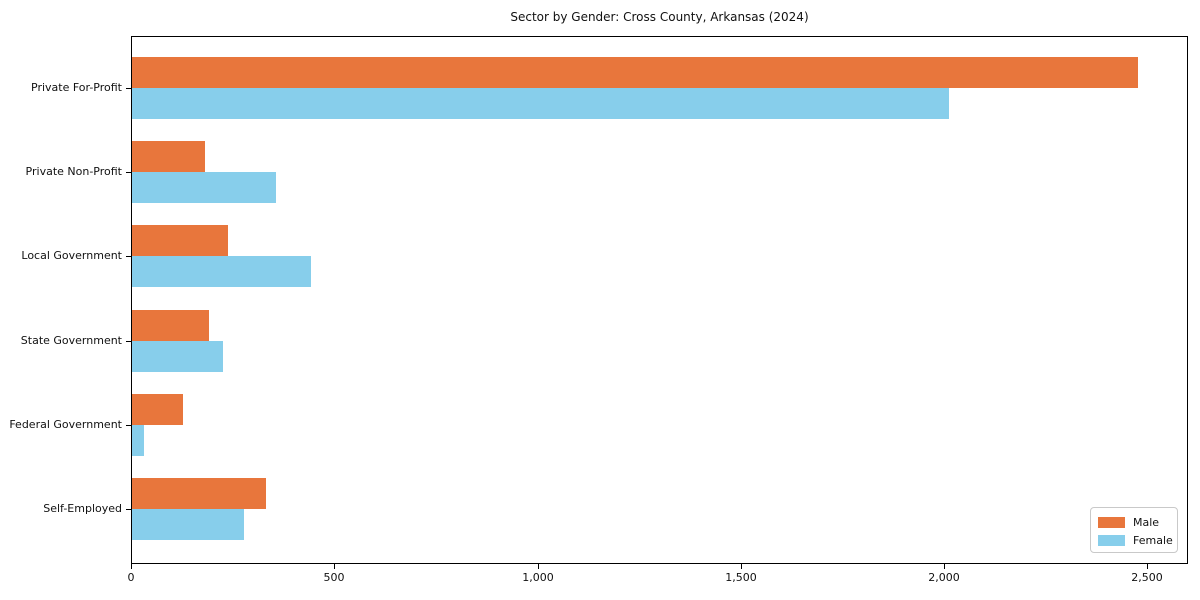 Image resolution: width=1200 pixels, height=600 pixels. I want to click on y-tick-label-0: Private For-Profit, so click(76, 87).